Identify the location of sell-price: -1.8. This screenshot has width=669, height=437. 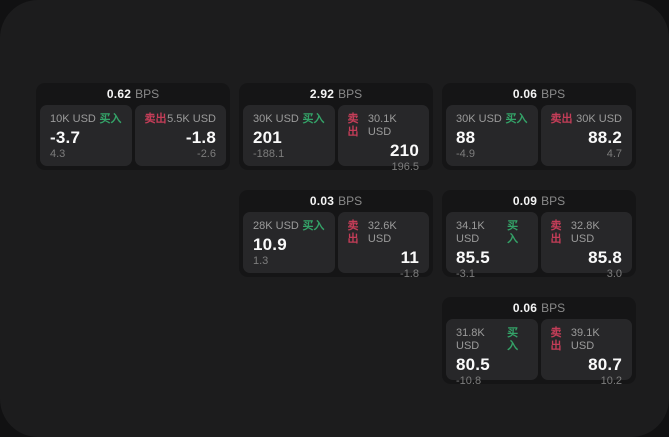
(200, 137).